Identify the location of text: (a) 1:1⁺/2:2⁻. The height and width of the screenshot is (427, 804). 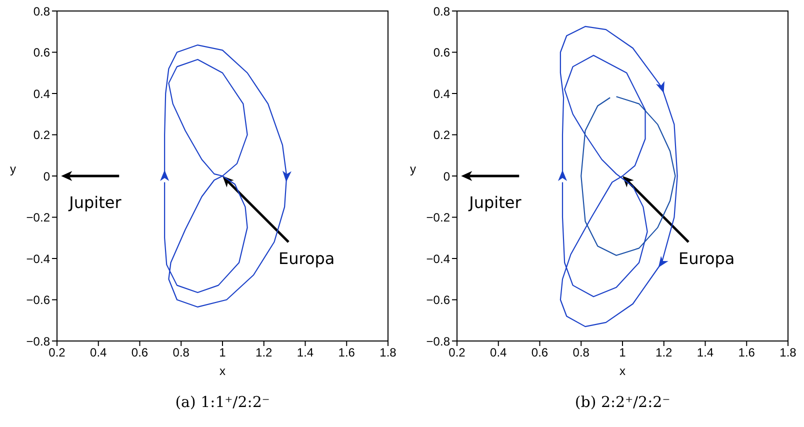
(222, 402).